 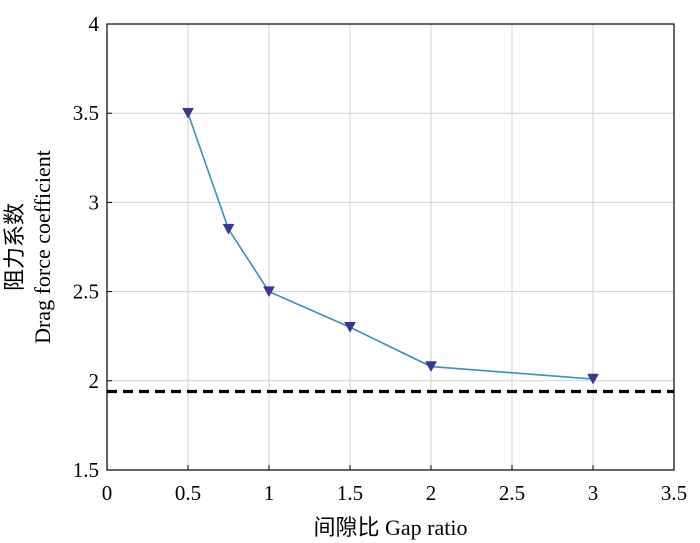 What do you see at coordinates (269, 493) in the screenshot?
I see `x-tick-label-2: 1` at bounding box center [269, 493].